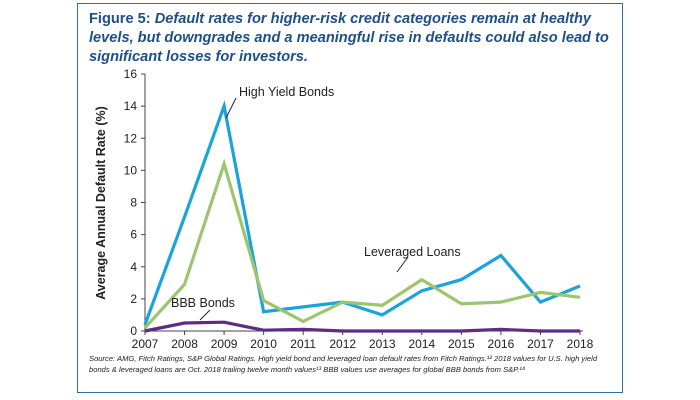 The height and width of the screenshot is (400, 700). Describe the element at coordinates (133, 331) in the screenshot. I see `y-tick-label: 0` at that location.